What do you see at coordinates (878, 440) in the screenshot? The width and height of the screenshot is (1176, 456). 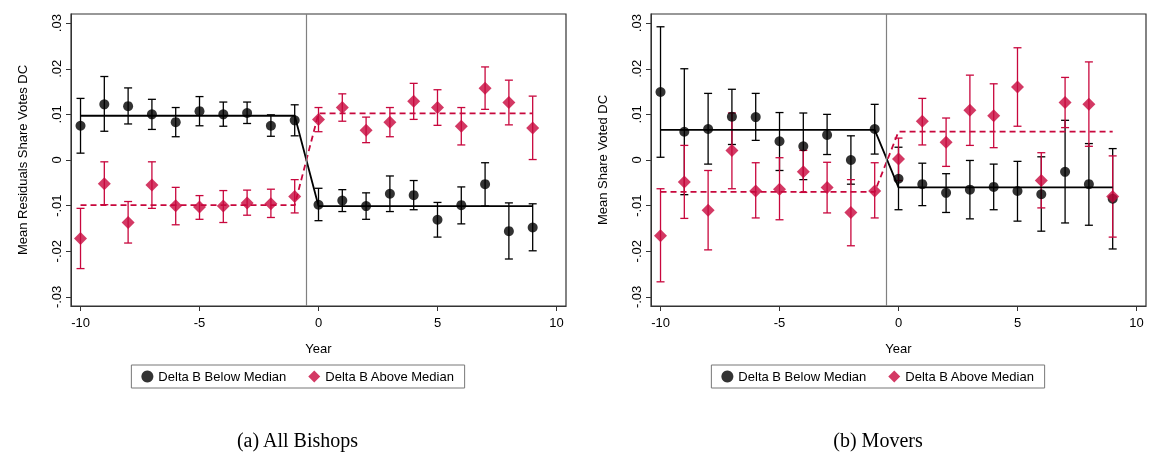 I see `text: (b) Movers` at bounding box center [878, 440].